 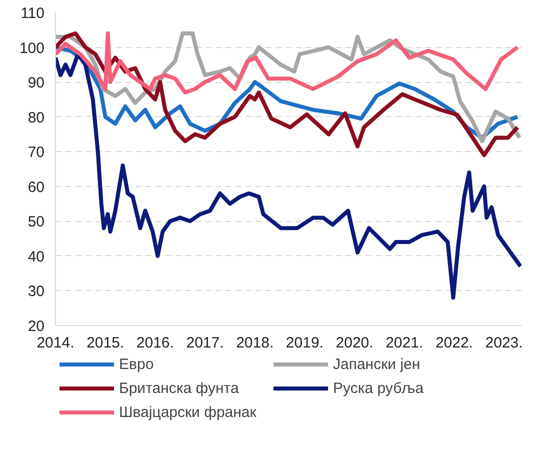 What do you see at coordinates (105, 343) in the screenshot?
I see `x-tick-label: 2015.` at bounding box center [105, 343].